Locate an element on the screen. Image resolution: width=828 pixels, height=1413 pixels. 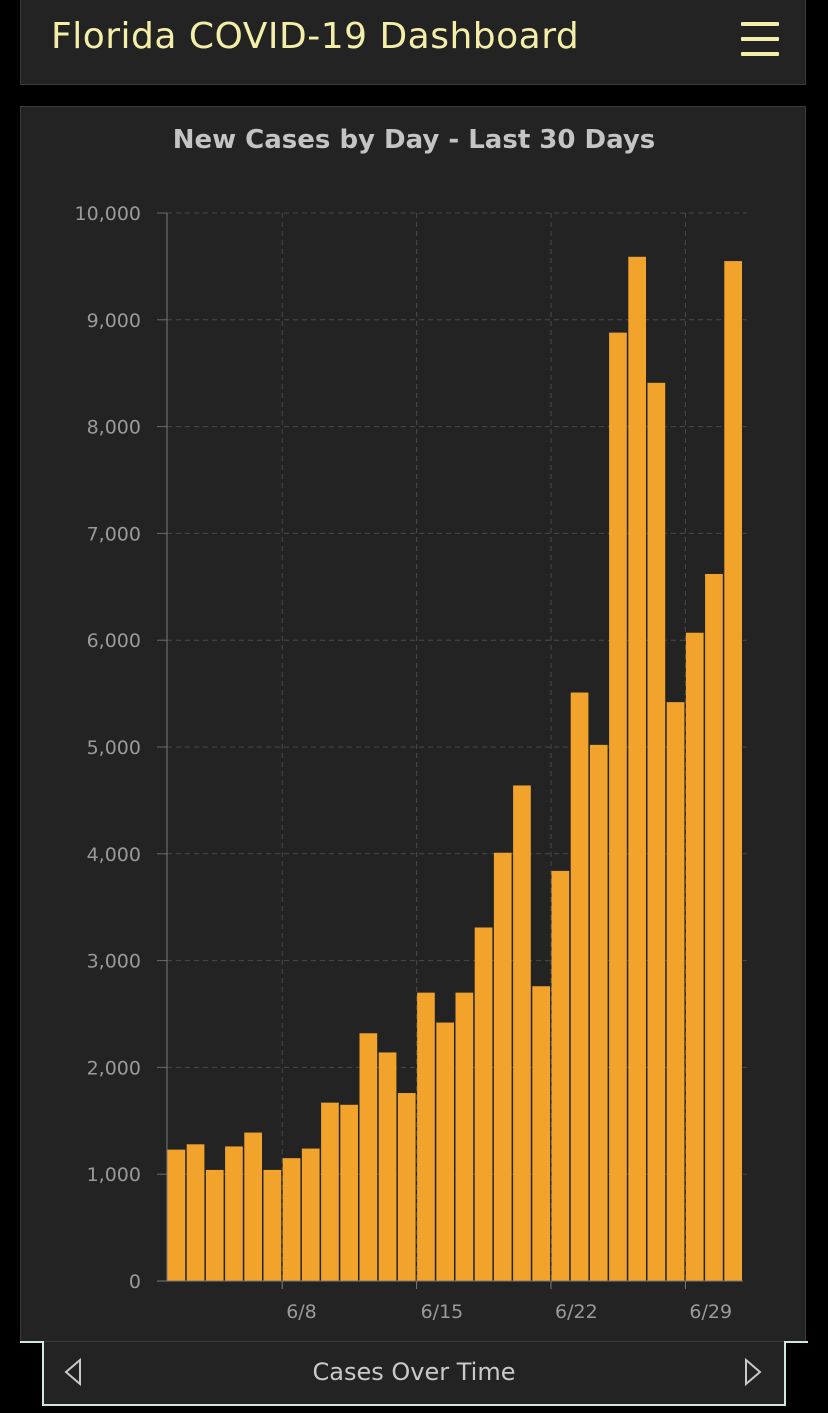
footer-label: Cases Over Time is located at coordinates (414, 1372).